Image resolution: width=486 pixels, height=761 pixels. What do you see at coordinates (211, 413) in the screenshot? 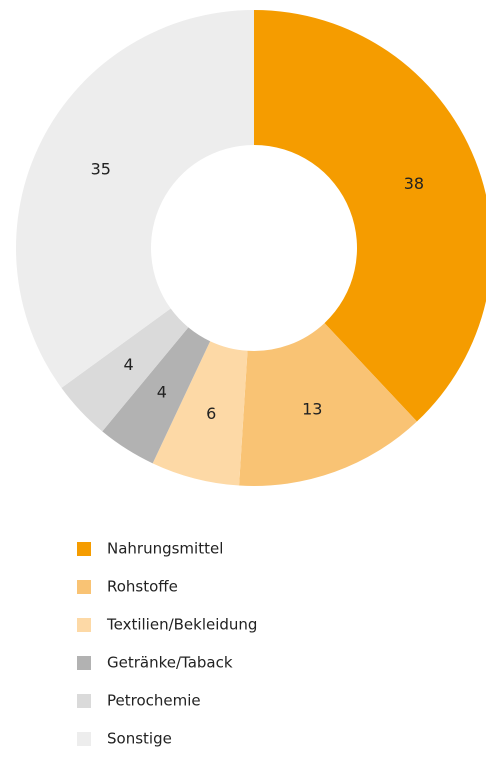
I see `data-label: 6` at bounding box center [211, 413].